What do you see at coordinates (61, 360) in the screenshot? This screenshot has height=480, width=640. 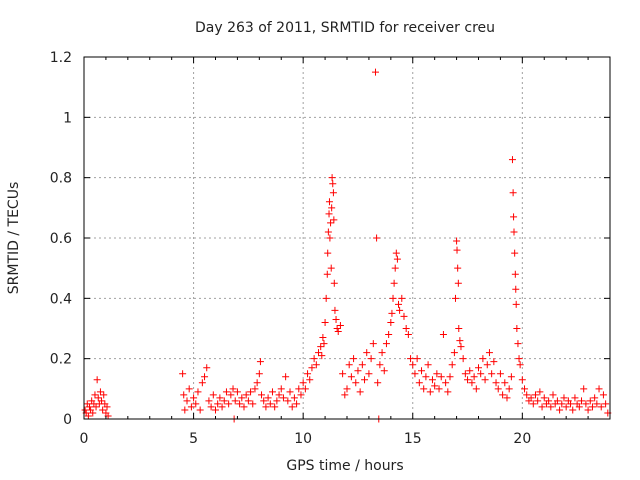 I see `y-tick-label: 0.2` at bounding box center [61, 360].